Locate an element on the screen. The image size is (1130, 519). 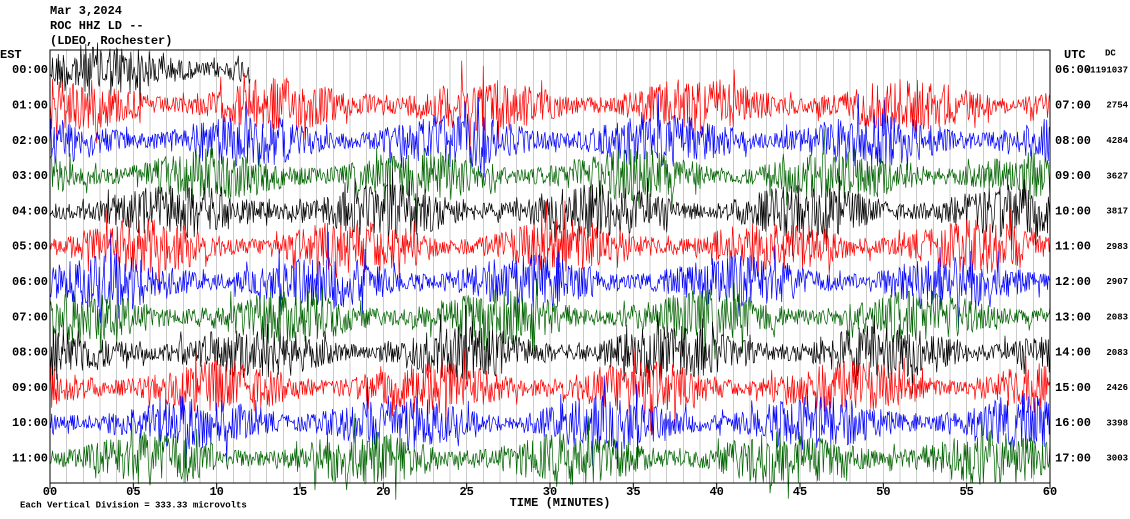
x-axis-title: TIME (MINUTES) is located at coordinates (560, 503).